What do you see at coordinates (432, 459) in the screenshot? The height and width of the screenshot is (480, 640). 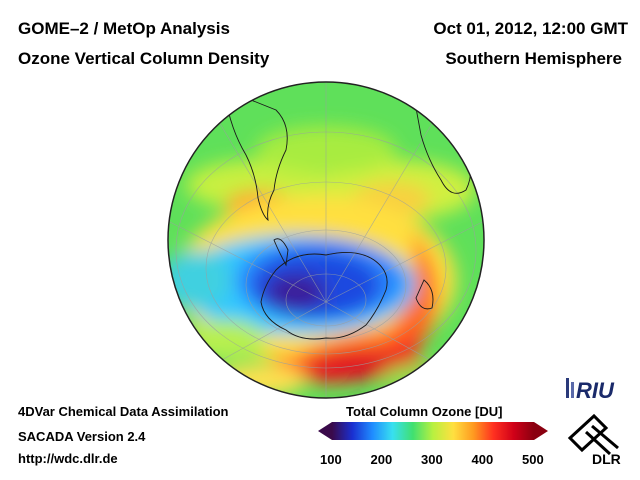 I see `colorbar-tick-label: 300` at bounding box center [432, 459].